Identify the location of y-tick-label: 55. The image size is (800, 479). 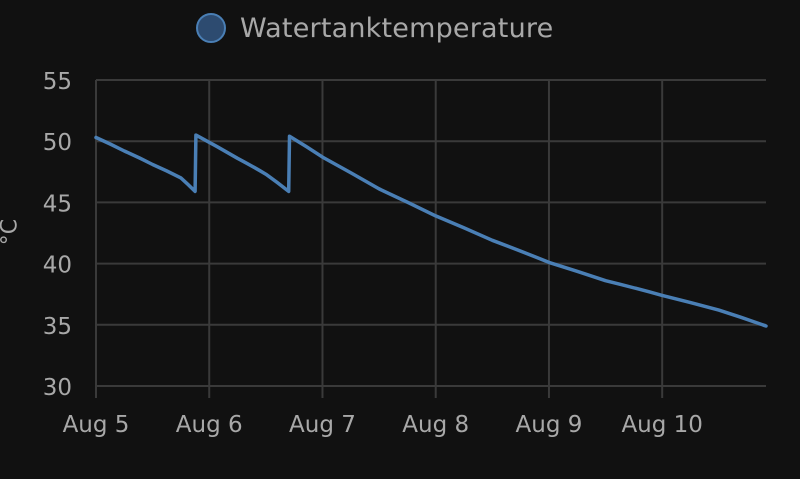
(57, 82).